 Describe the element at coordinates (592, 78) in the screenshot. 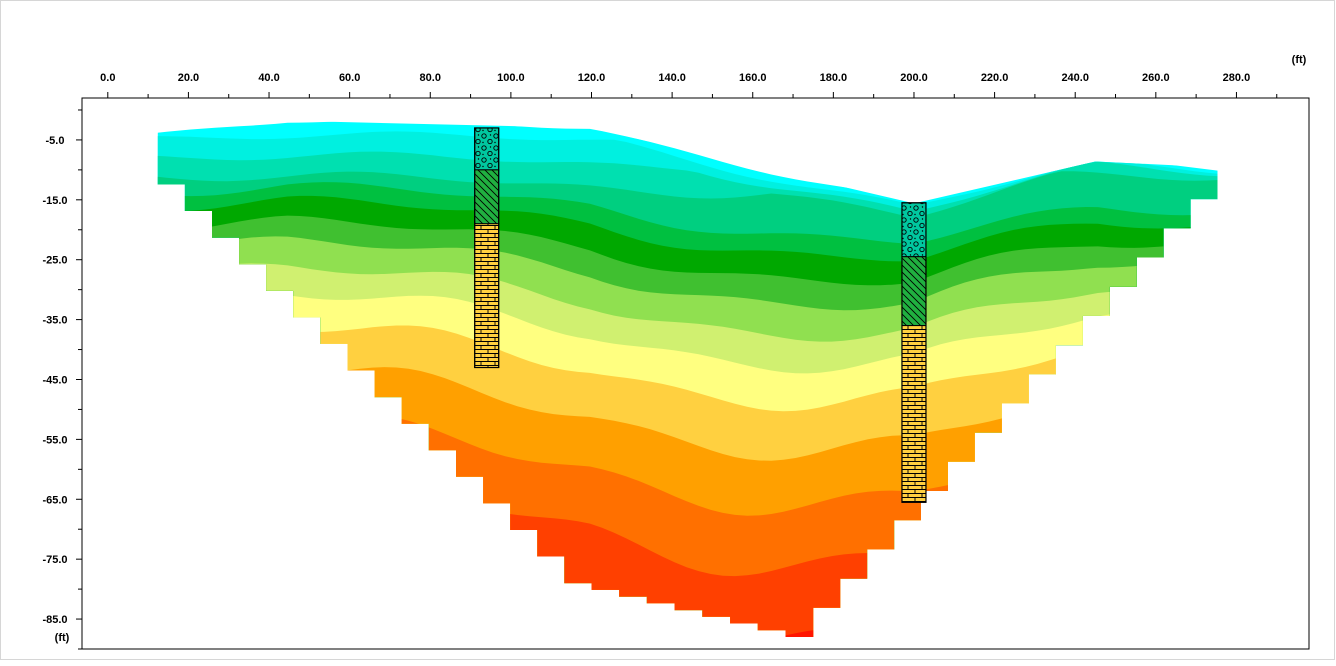

I see `x-tick-label: 120.0` at that location.